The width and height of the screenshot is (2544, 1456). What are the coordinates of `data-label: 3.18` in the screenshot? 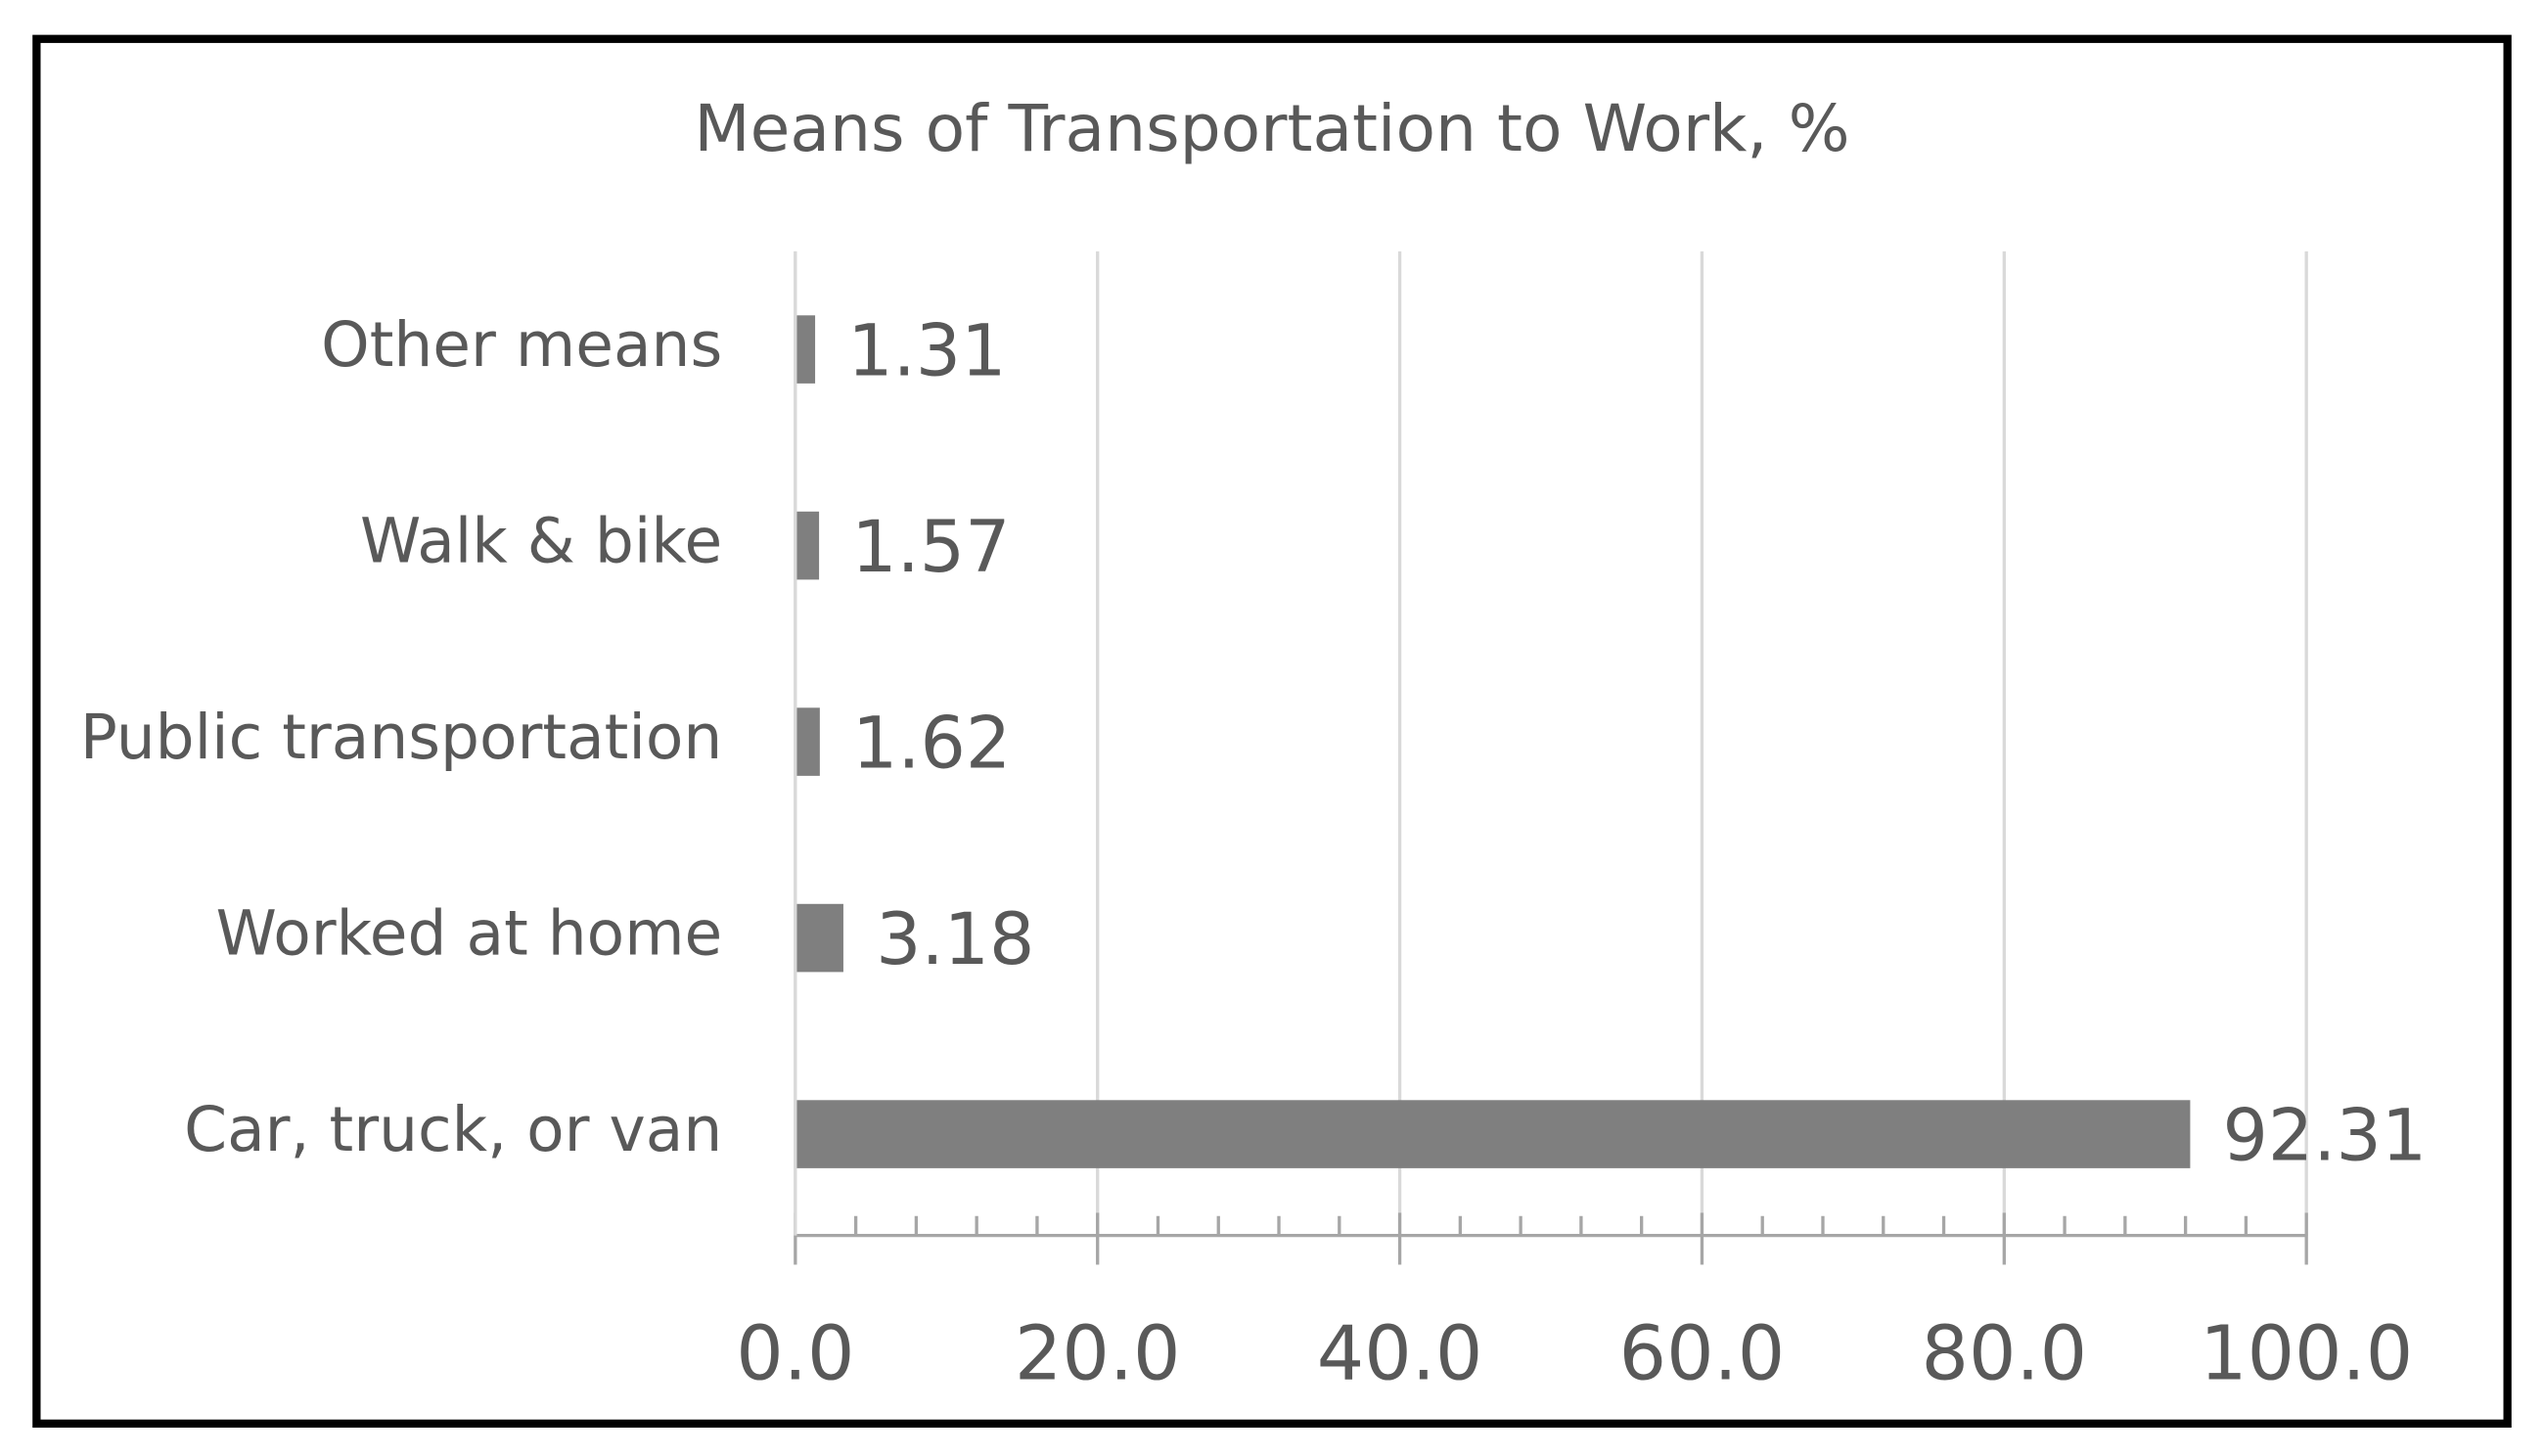 It's located at (955, 939).